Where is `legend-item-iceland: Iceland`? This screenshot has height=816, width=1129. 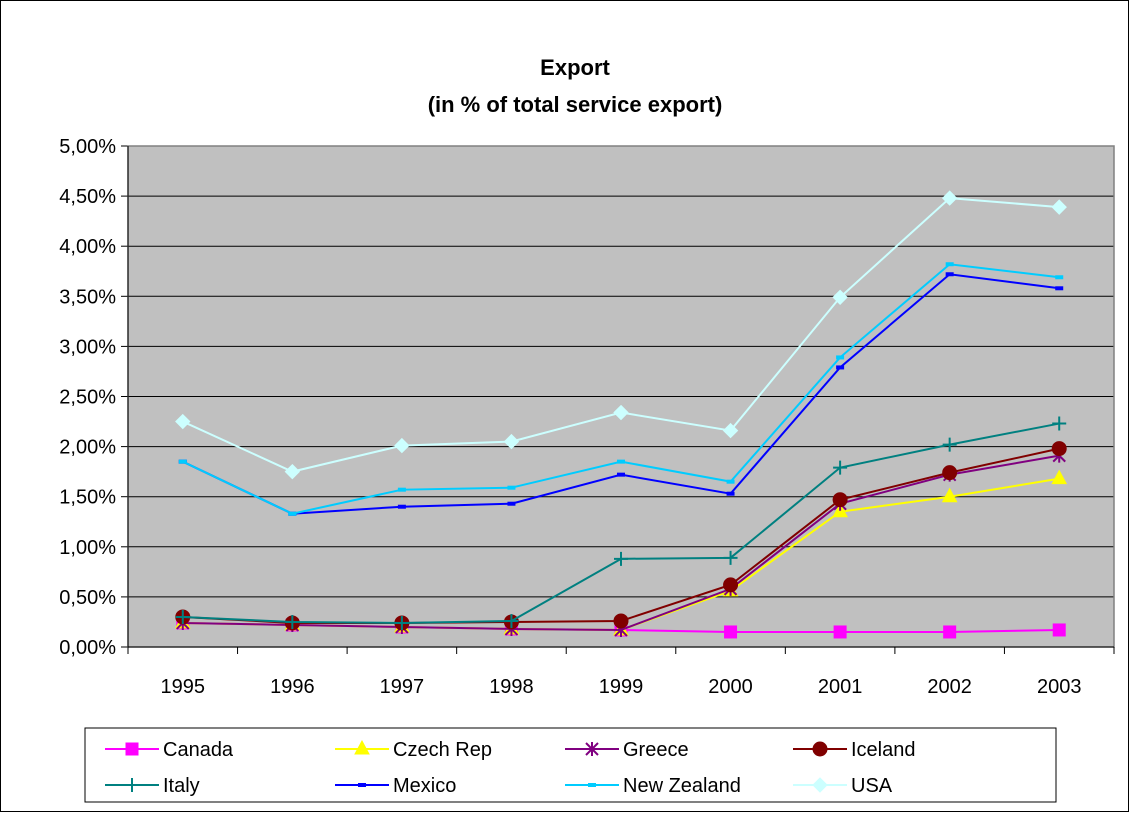 legend-item-iceland: Iceland is located at coordinates (854, 750).